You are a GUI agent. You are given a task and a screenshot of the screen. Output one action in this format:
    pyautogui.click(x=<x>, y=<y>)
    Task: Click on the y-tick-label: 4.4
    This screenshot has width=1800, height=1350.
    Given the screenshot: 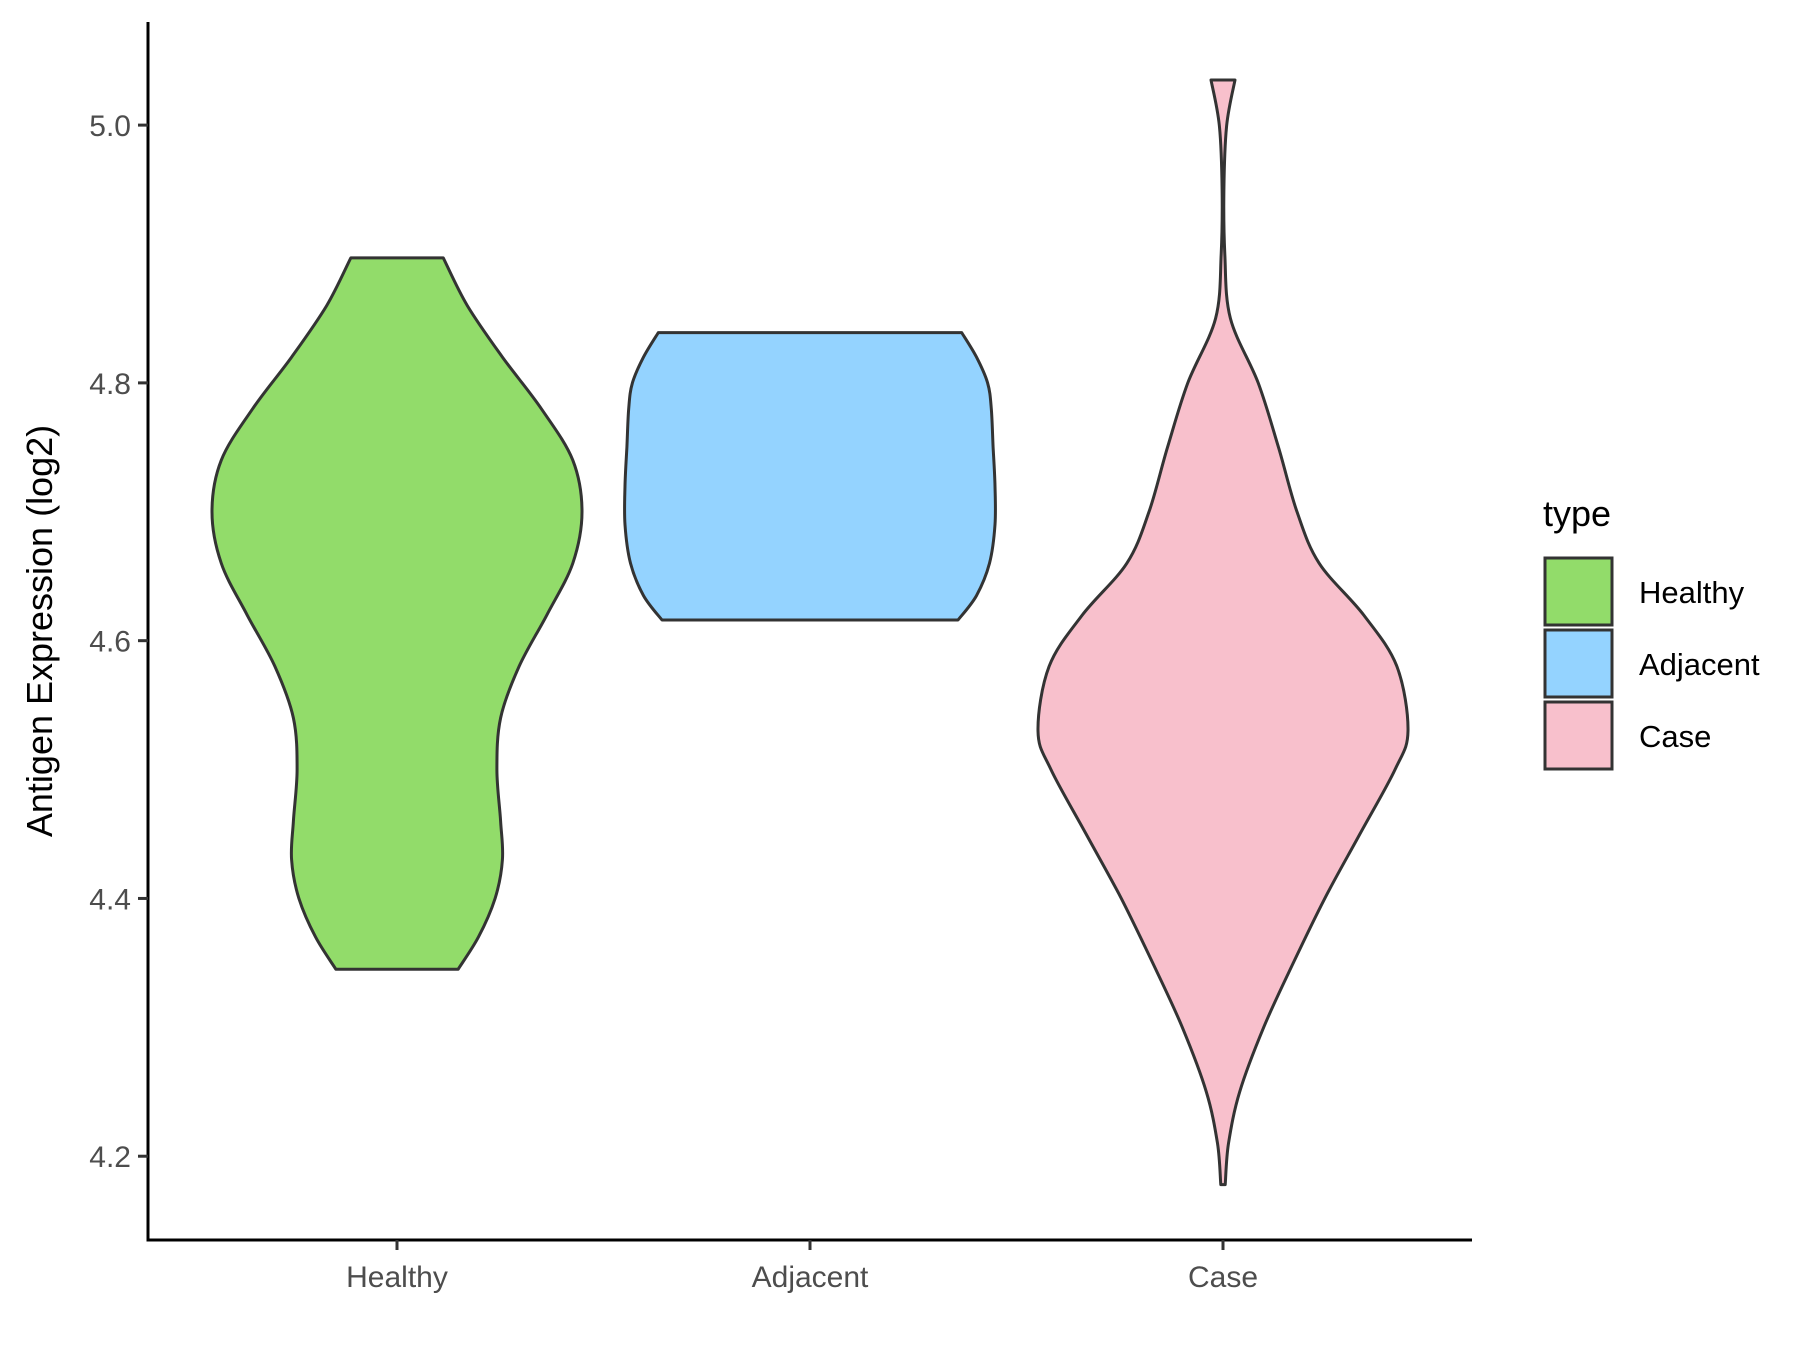 What is the action you would take?
    pyautogui.click(x=110, y=899)
    